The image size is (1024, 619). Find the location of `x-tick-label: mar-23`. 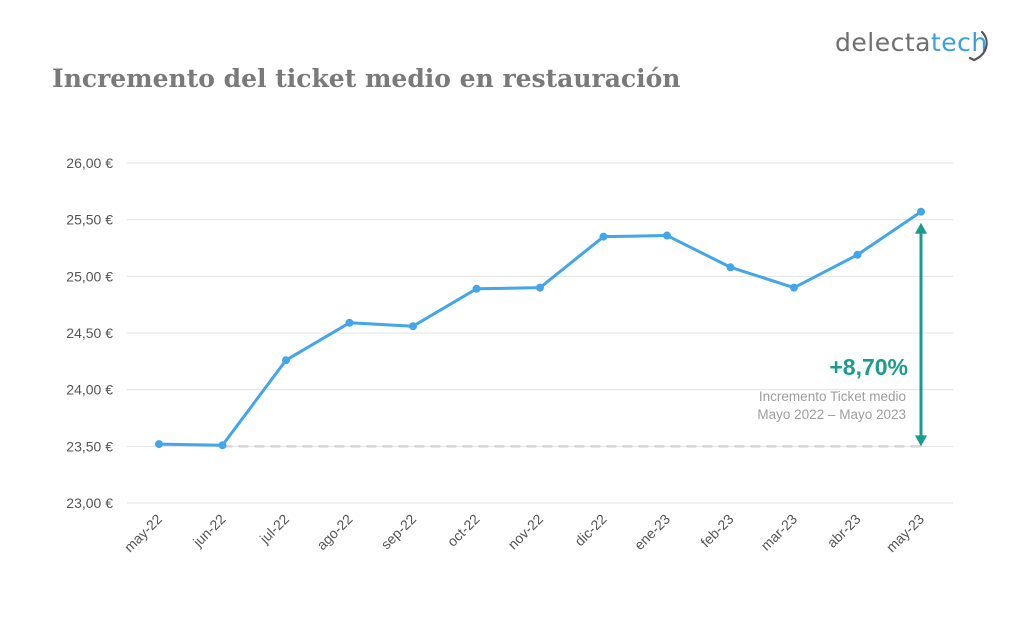

x-tick-label: mar-23 is located at coordinates (778, 532).